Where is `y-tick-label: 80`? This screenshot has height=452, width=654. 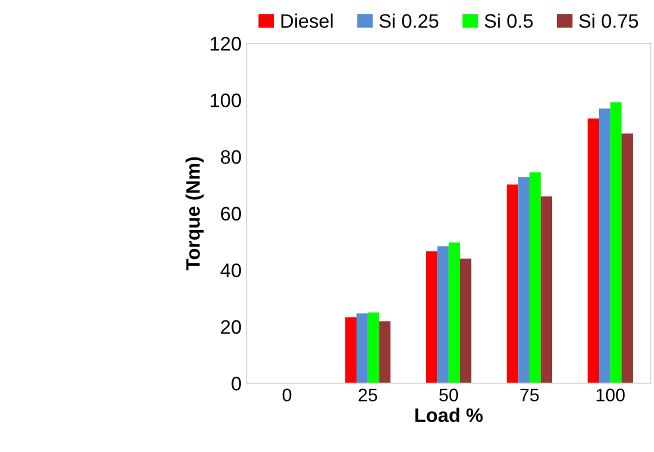 y-tick-label: 80 is located at coordinates (230, 157).